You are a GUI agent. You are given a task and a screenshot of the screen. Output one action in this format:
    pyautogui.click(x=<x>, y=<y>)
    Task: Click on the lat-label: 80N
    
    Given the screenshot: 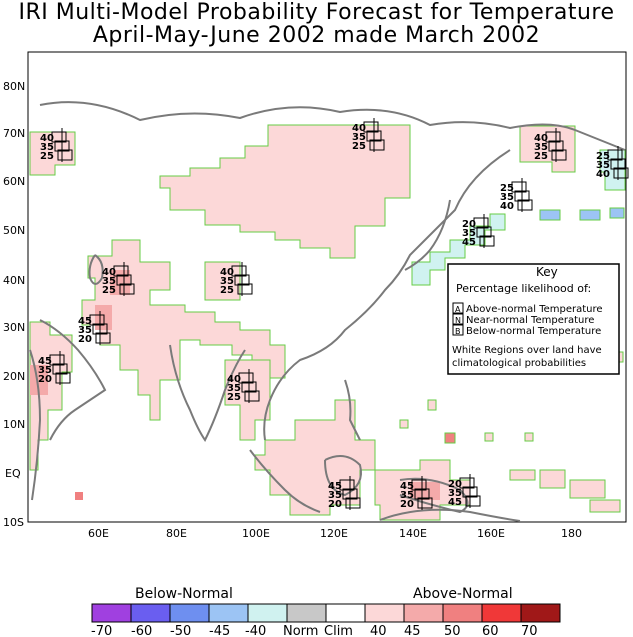 What is the action you would take?
    pyautogui.click(x=14, y=86)
    